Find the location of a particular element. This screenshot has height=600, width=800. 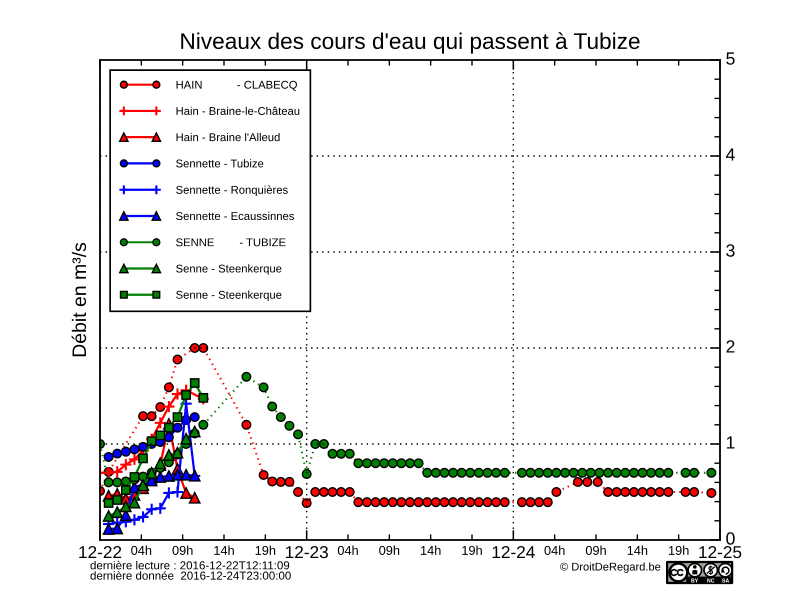

svg-text: SA is located at coordinates (725, 581).